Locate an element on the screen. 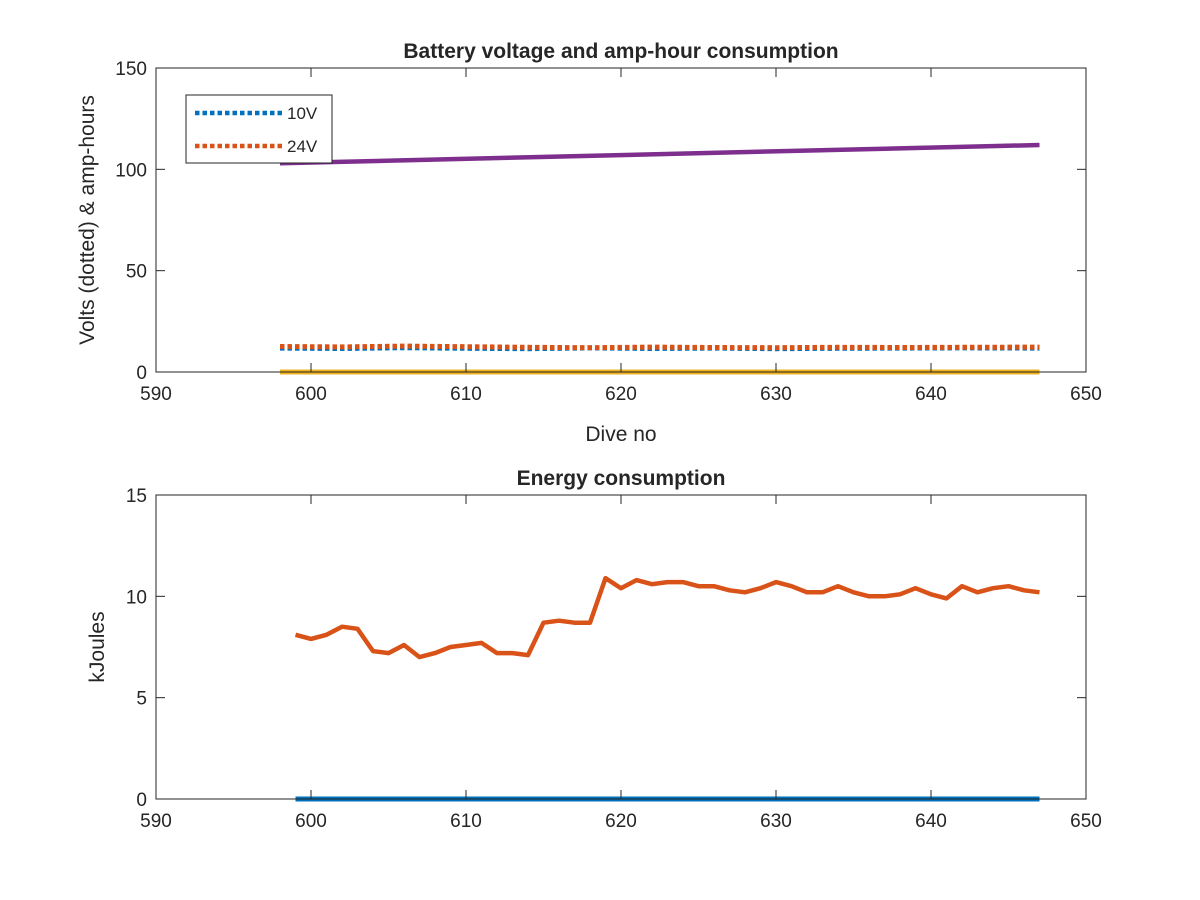  bottom-y-tick-label: 10 is located at coordinates (136, 597).